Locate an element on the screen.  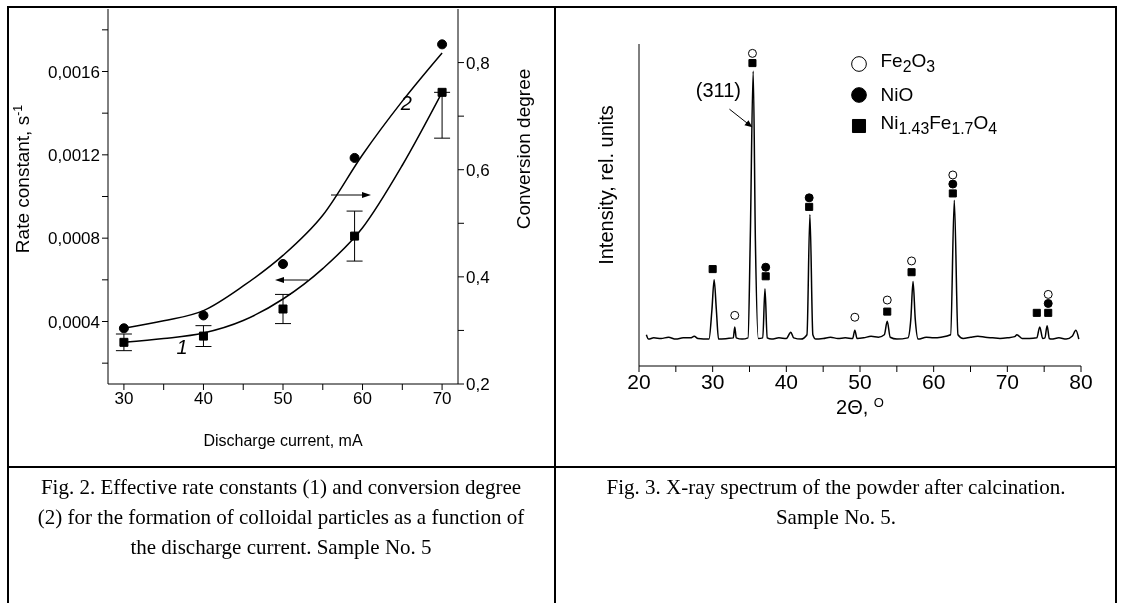
caption: Fig. 2. Effective rate constants (1) and conversion degree (2) for the formation of colloidal particles as a function of the discharge current. Sample No. 5 is located at coordinates (281, 517).